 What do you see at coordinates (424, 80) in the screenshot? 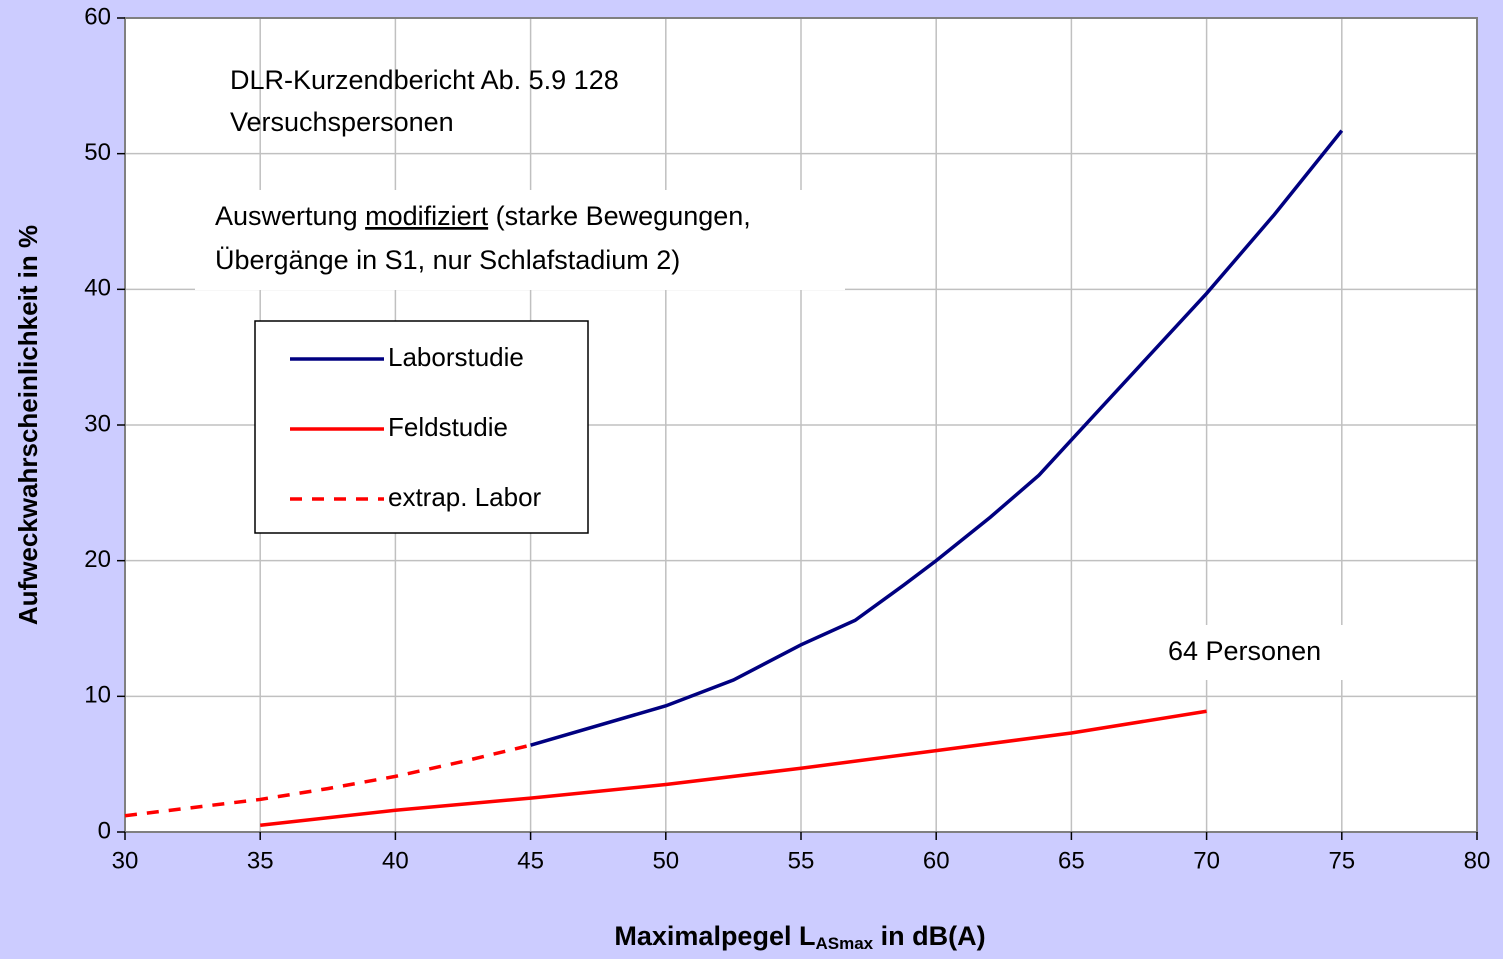
I see `annotation: DLR-Kurzendbericht Ab. 5.9 128` at bounding box center [424, 80].